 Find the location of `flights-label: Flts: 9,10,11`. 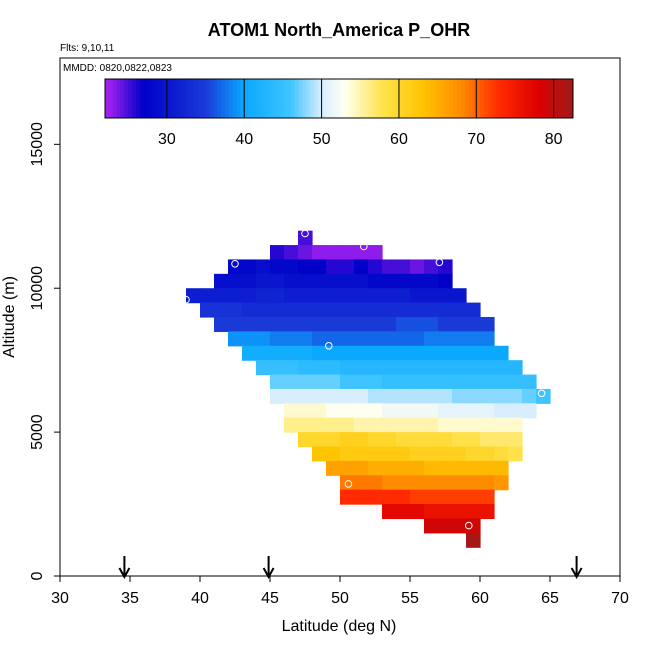

flights-label: Flts: 9,10,11 is located at coordinates (87, 48).